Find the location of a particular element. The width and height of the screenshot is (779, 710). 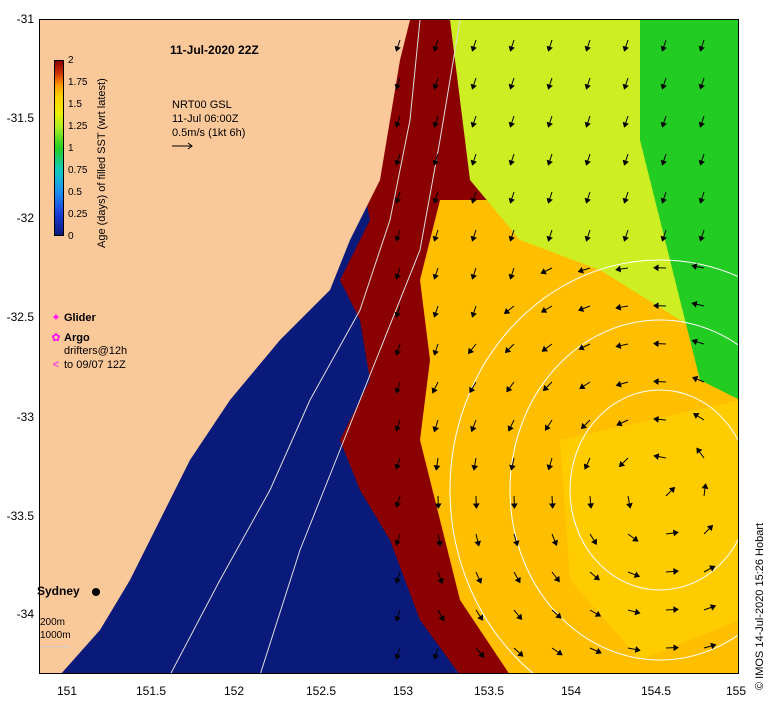

colorbar-tick: 1 is located at coordinates (71, 148).